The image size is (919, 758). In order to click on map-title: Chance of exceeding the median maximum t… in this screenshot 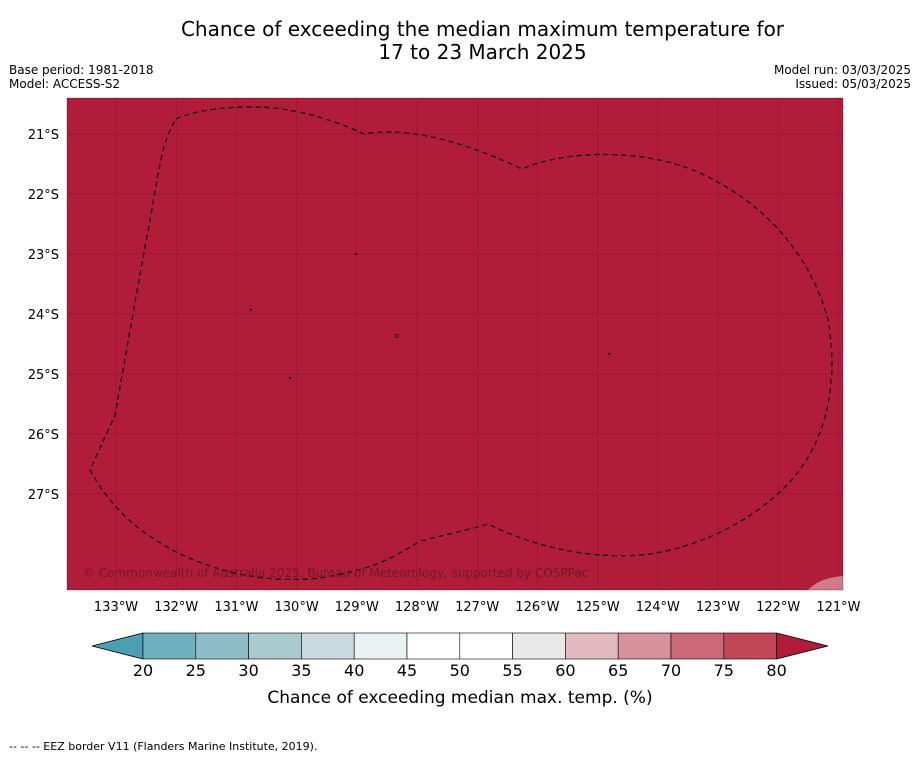, I will do `click(459, 41)`.